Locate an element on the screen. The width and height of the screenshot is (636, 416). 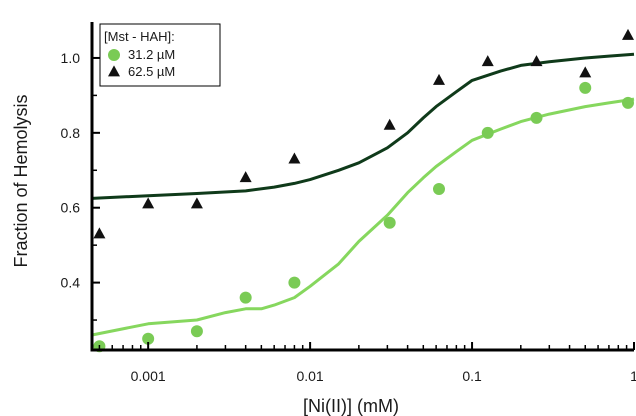
x-axis-title: [Ni(II)] (mM) is located at coordinates (351, 406).